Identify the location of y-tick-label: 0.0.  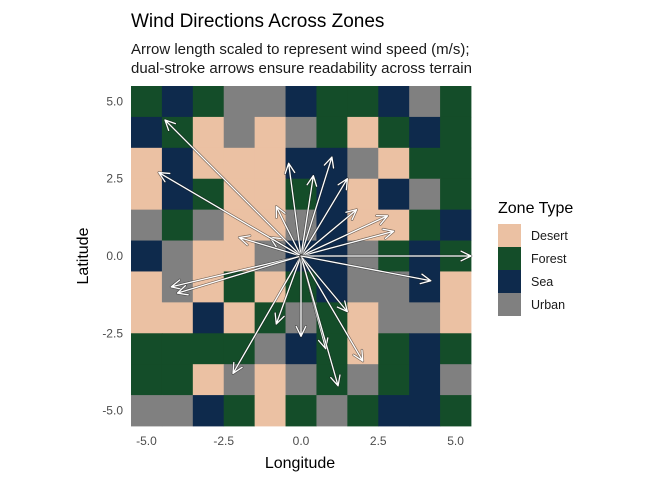
(114, 256).